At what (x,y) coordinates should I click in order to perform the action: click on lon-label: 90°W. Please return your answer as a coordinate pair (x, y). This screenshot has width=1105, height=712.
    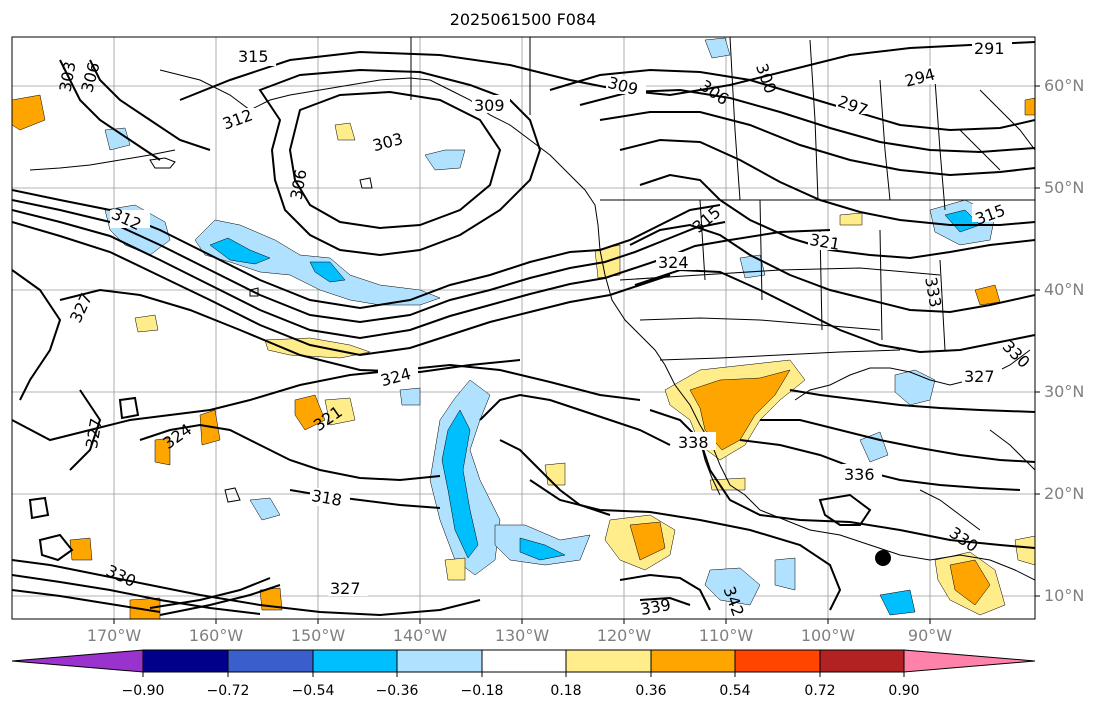
    Looking at the image, I should click on (930, 635).